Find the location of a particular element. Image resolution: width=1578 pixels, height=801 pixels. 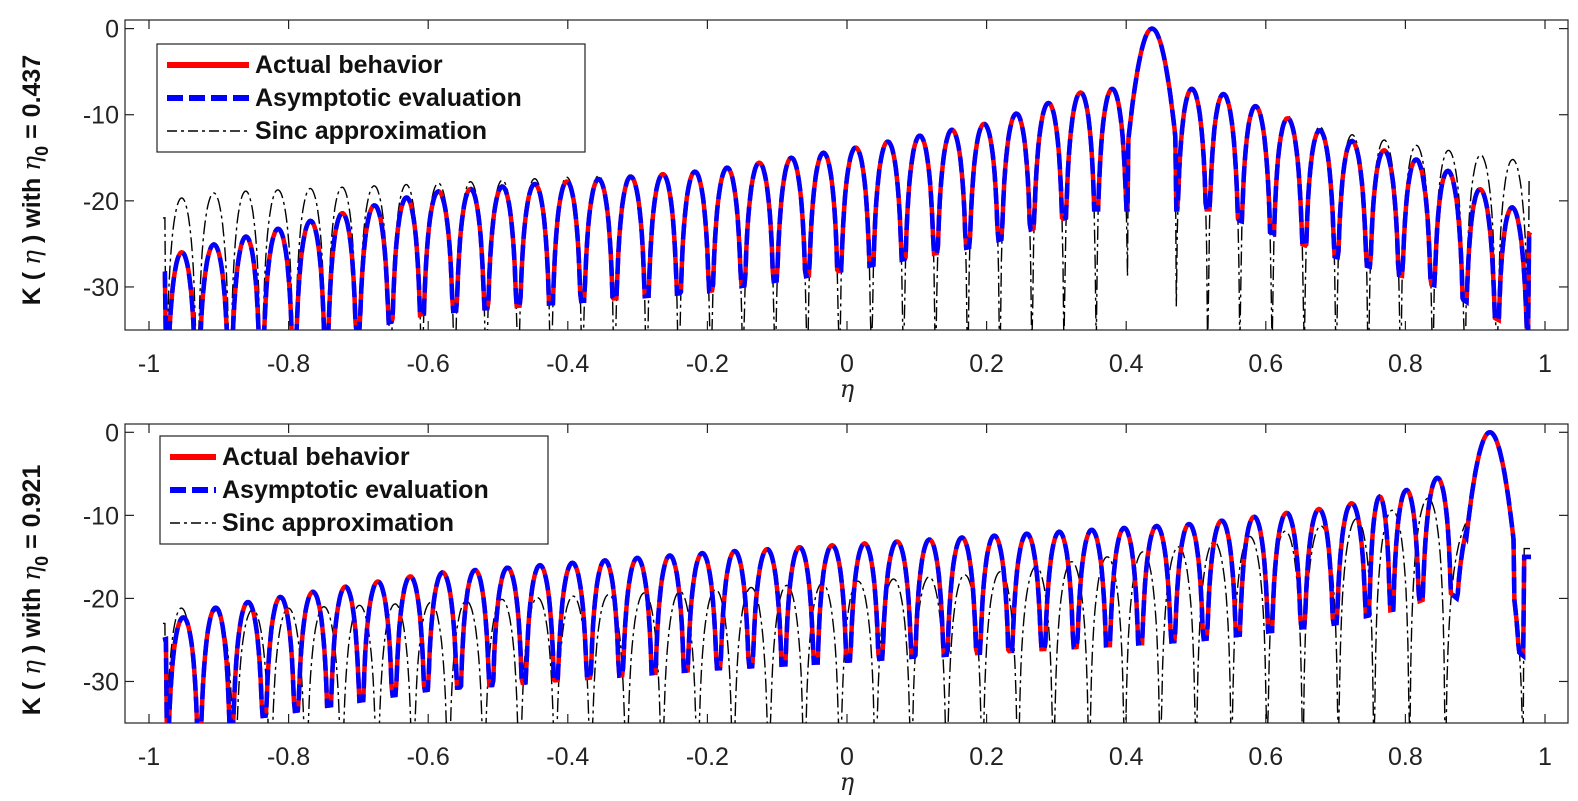

y-axis-label: K ( η ) with η0 = 0.437 is located at coordinates (34, 180).